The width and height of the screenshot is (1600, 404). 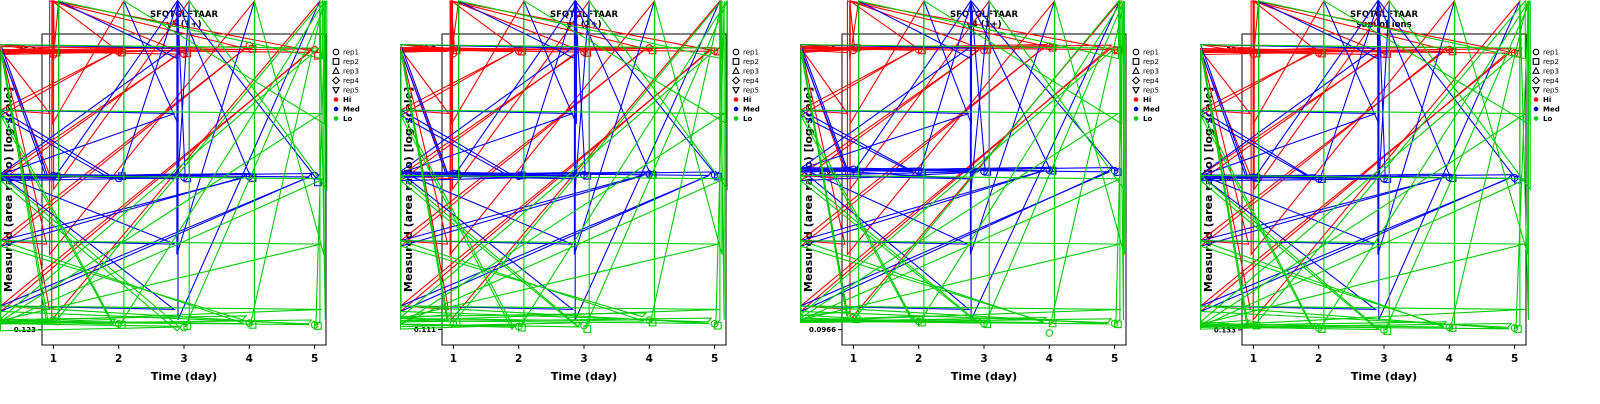 I want to click on panel-subtitle: sum of ions, so click(x=1383, y=25).